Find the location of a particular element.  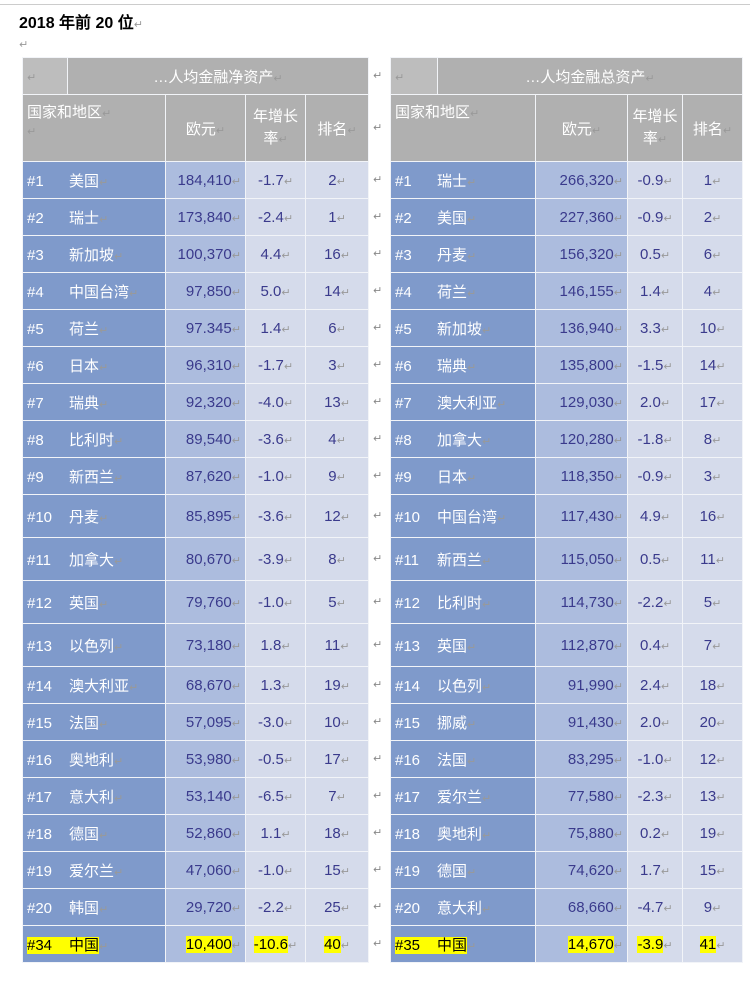

position: #12 is located at coordinates (408, 603).